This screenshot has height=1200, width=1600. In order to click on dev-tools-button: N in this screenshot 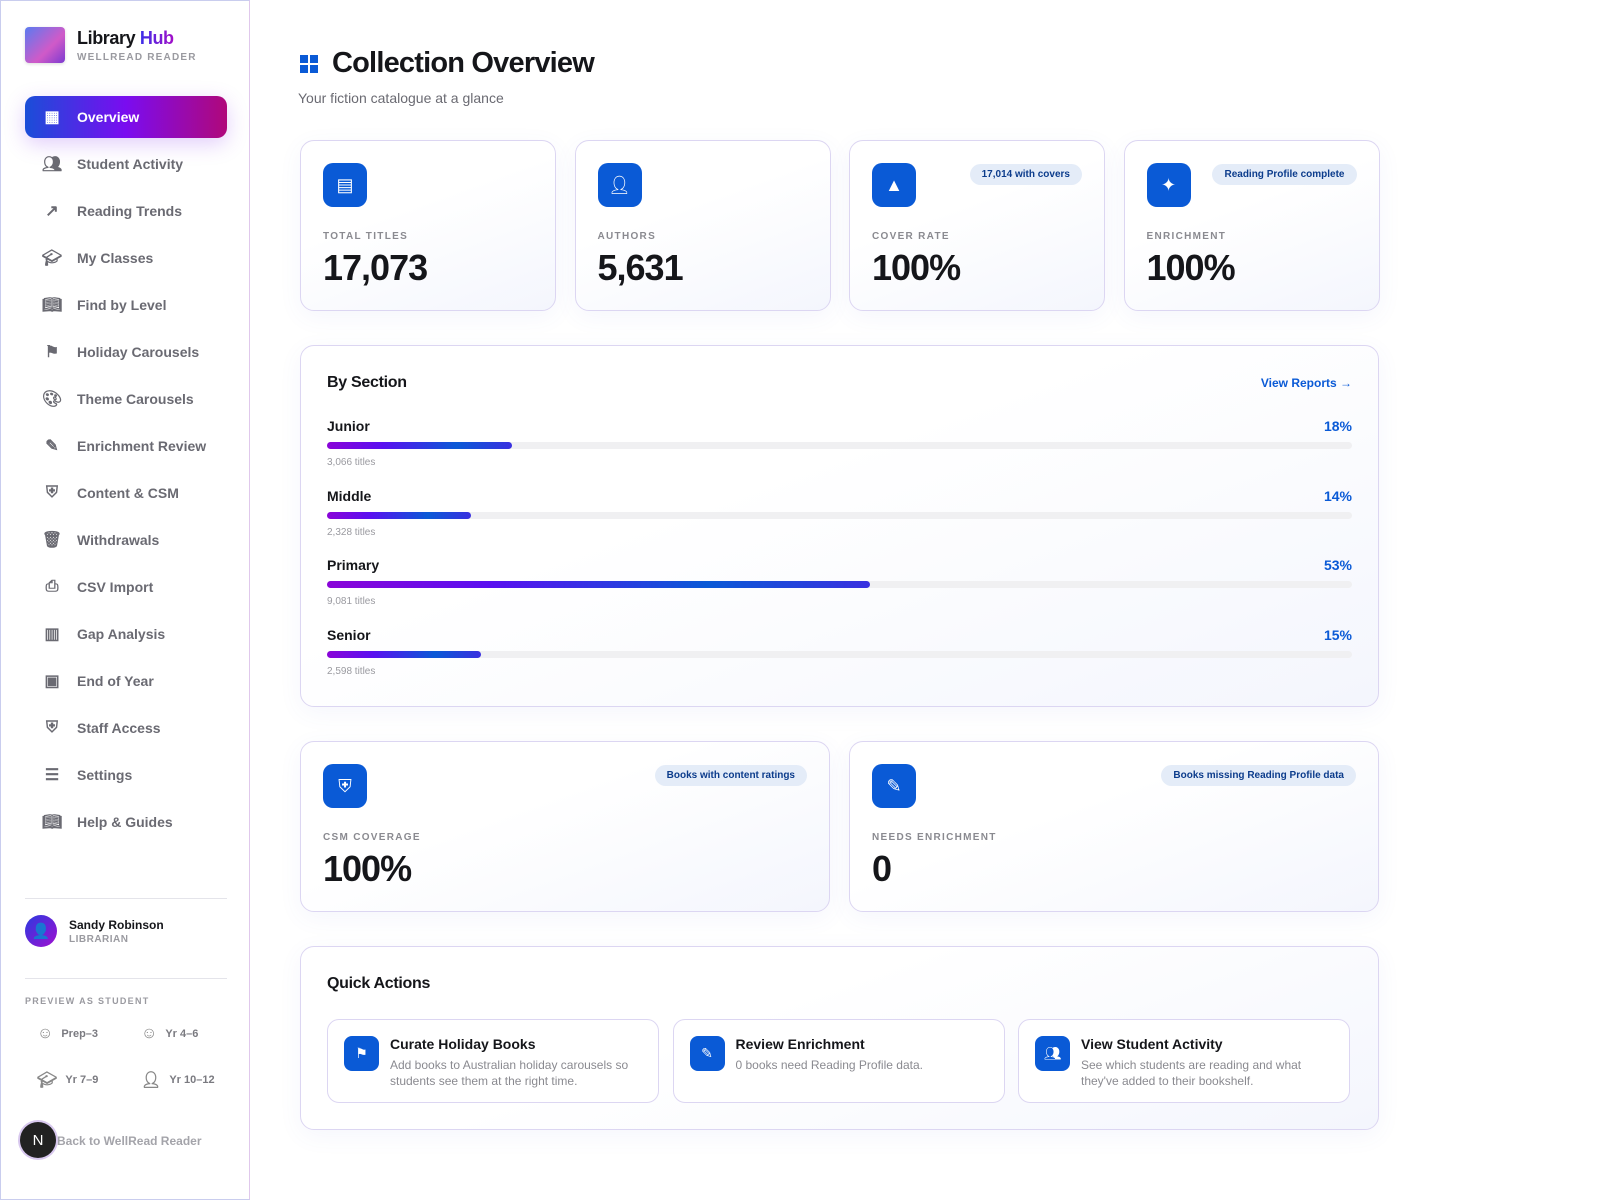, I will do `click(38, 1140)`.